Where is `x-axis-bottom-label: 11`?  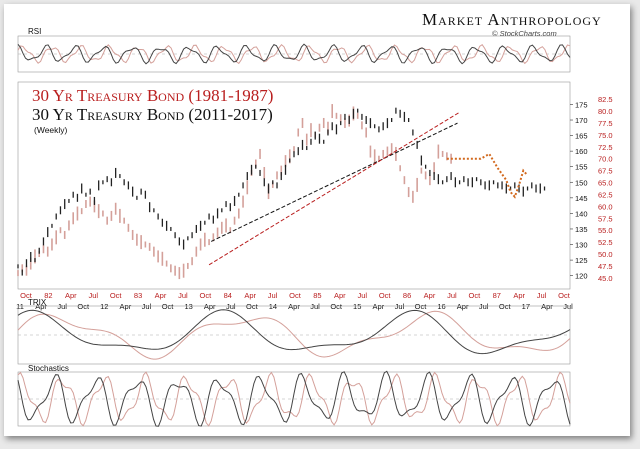 x-axis-bottom-label: 11 is located at coordinates (20, 306).